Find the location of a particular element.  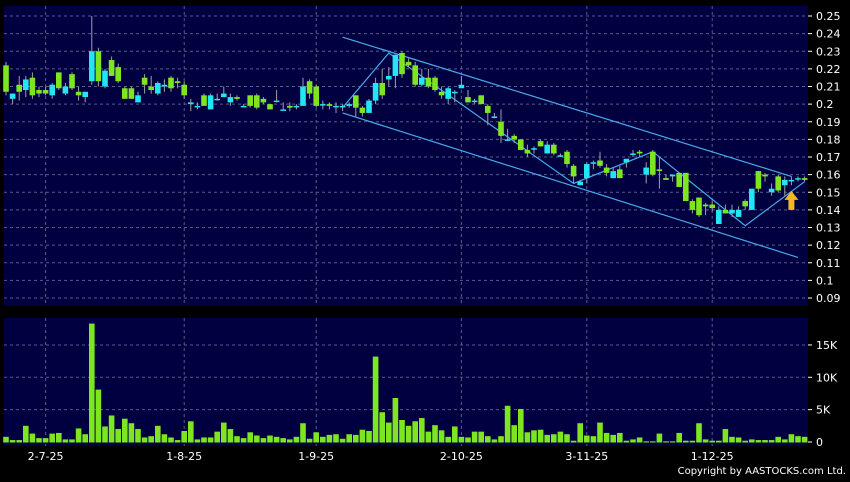

price-tick-label: 0.19 is located at coordinates (828, 122).